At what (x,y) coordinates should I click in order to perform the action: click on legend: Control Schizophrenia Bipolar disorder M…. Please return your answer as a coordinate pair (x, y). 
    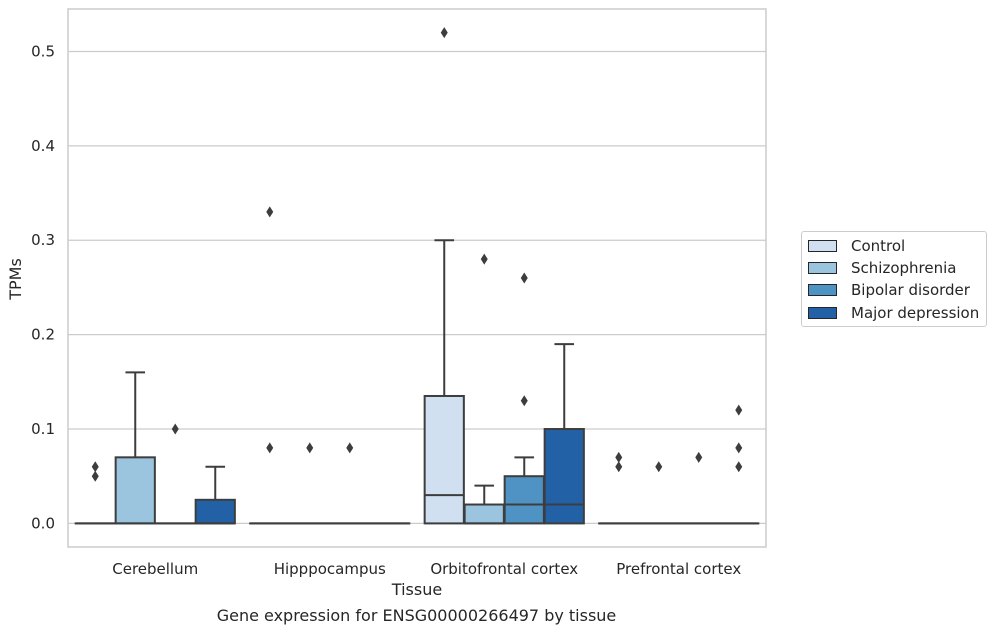
    Looking at the image, I should click on (894, 279).